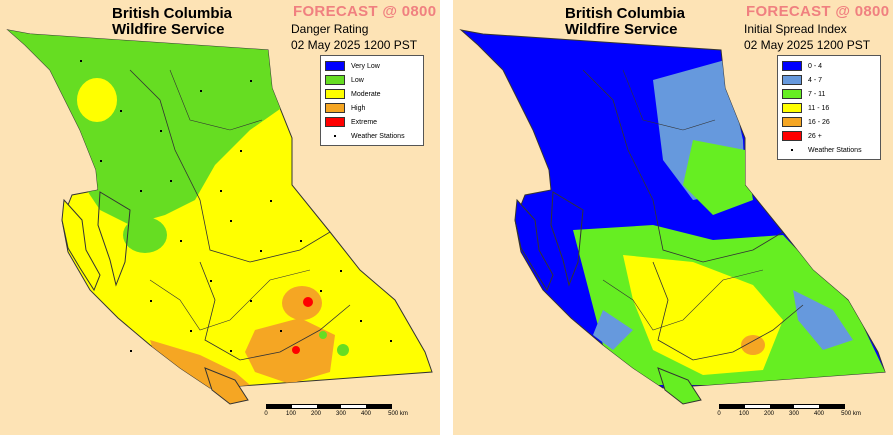  Describe the element at coordinates (829, 66) in the screenshot. I see `legend-item: 0 - 4` at that location.